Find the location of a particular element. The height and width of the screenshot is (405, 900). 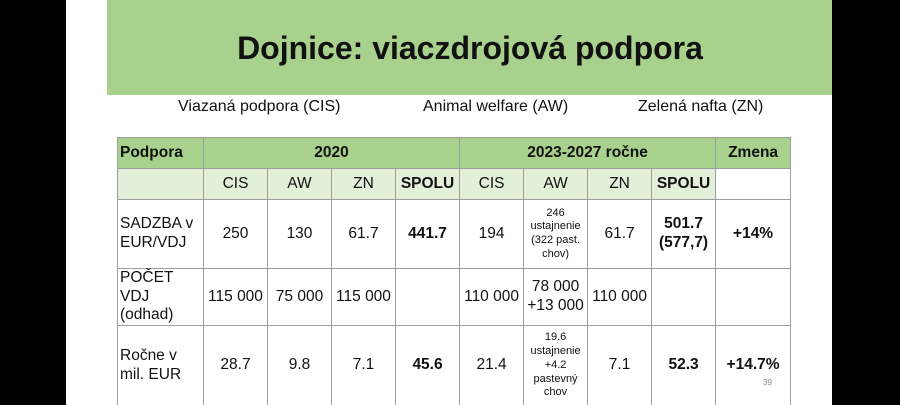

cell-line: chov) is located at coordinates (555, 253).